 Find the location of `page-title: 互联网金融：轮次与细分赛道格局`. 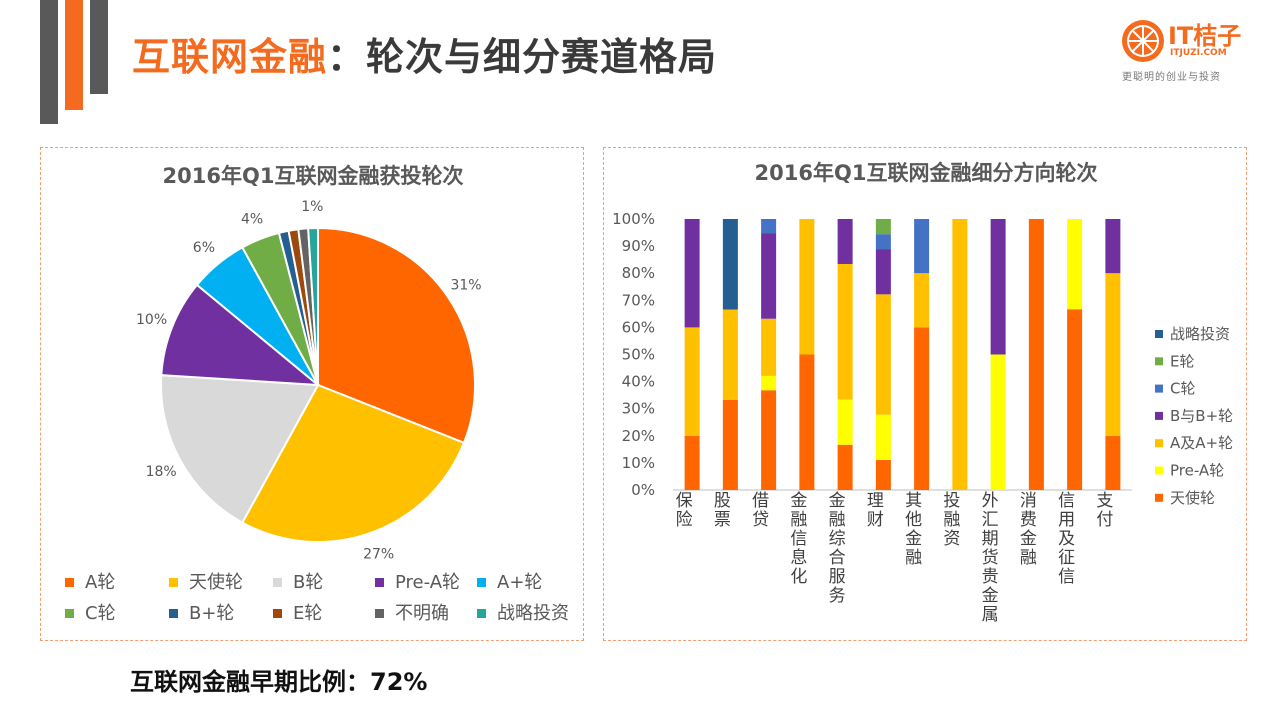

page-title: 互联网金融：轮次与细分赛道格局 is located at coordinates (424, 53).